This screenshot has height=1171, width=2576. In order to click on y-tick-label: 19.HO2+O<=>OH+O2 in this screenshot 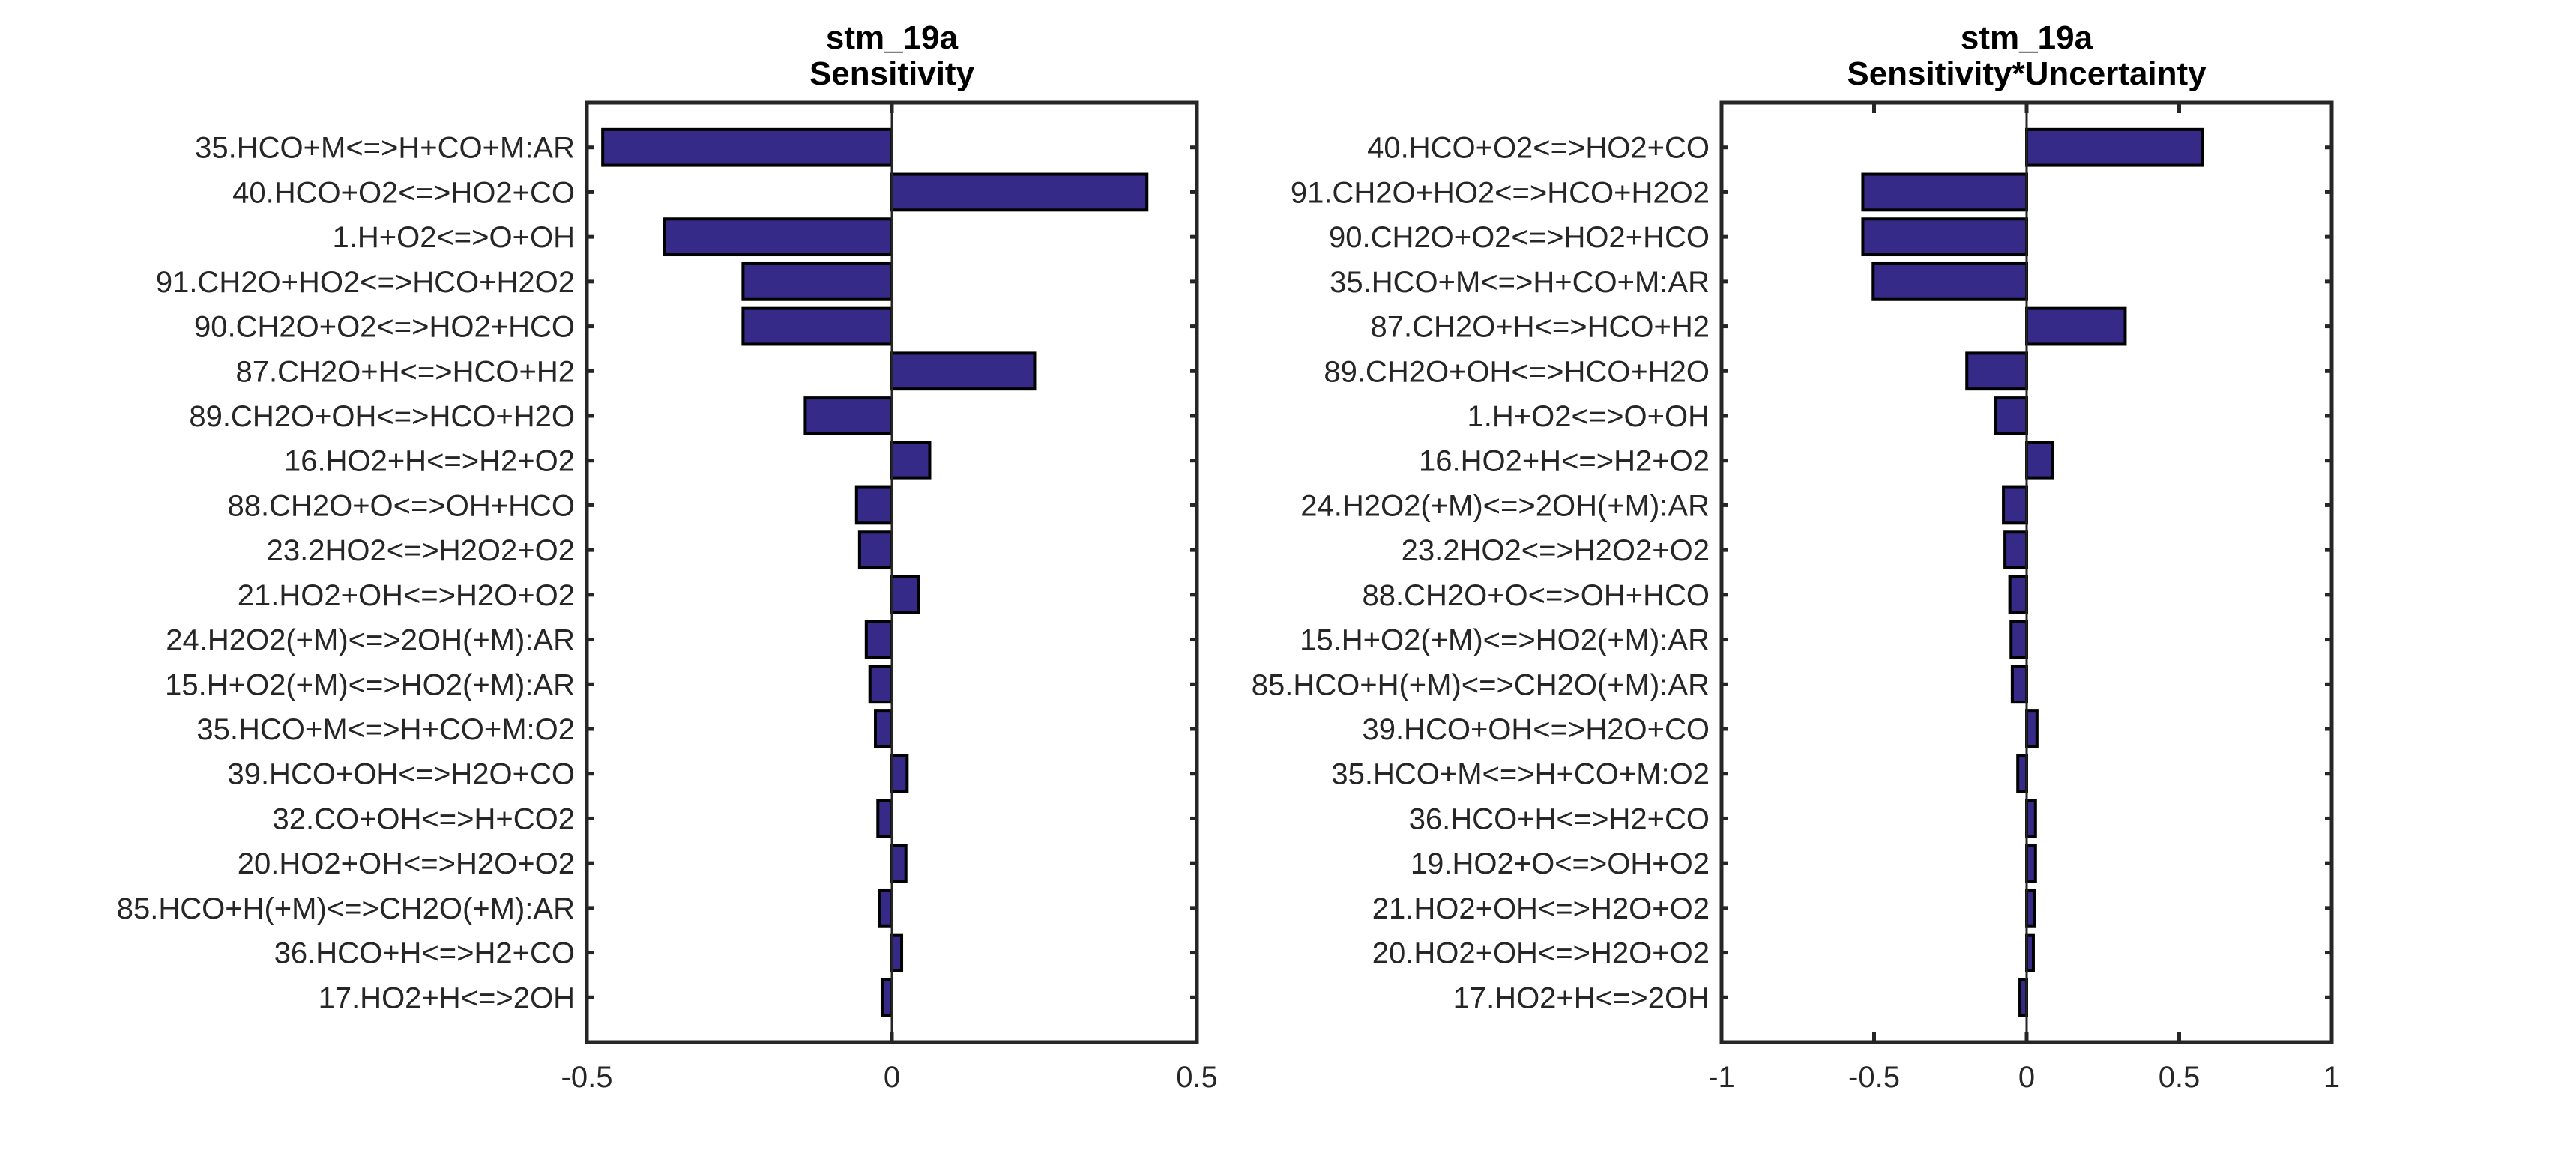, I will do `click(1561, 863)`.